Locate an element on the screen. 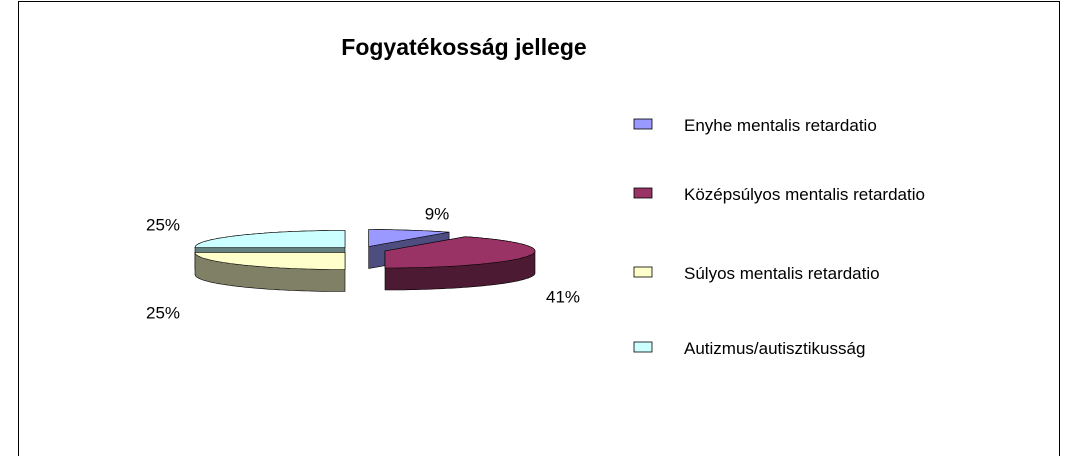 This screenshot has height=456, width=1080. legend-label: Középsúlyos mentalis retardatio is located at coordinates (804, 194).